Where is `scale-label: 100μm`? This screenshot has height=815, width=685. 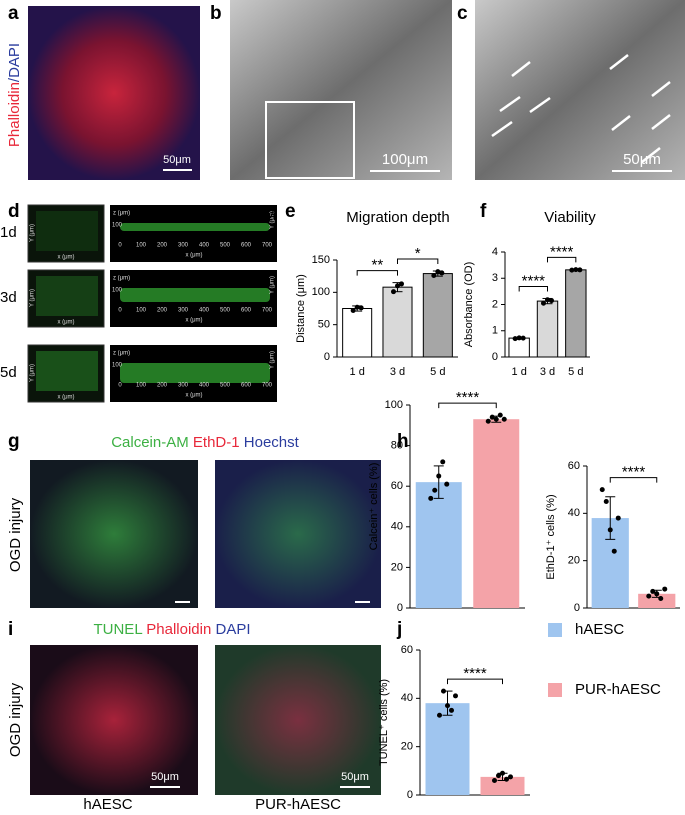 scale-label: 100μm is located at coordinates (405, 159).